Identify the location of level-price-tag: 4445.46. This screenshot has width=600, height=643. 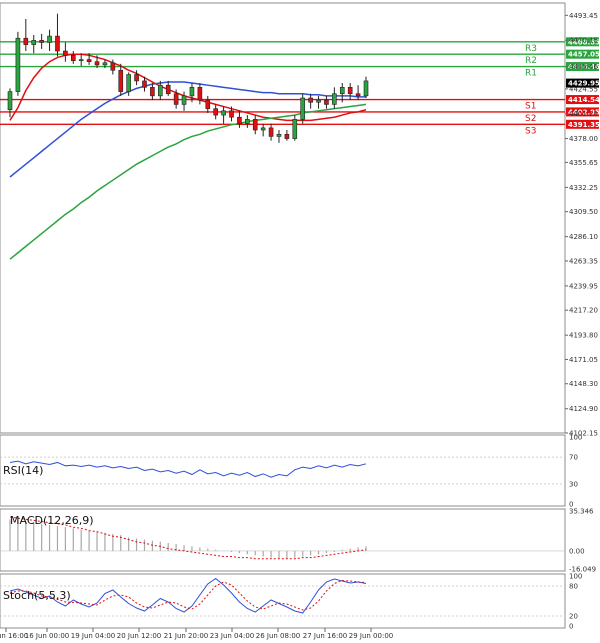
(584, 67).